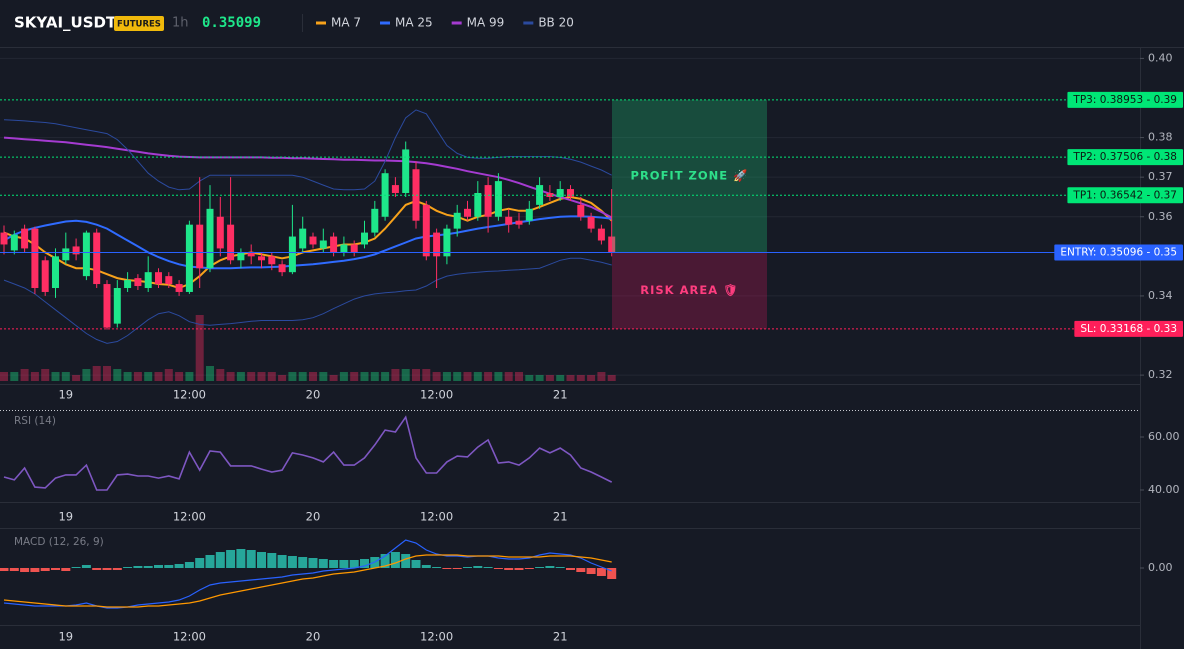 The width and height of the screenshot is (1184, 649). Describe the element at coordinates (65, 23) in the screenshot. I see `symbol: SKYAI_USDT` at that location.